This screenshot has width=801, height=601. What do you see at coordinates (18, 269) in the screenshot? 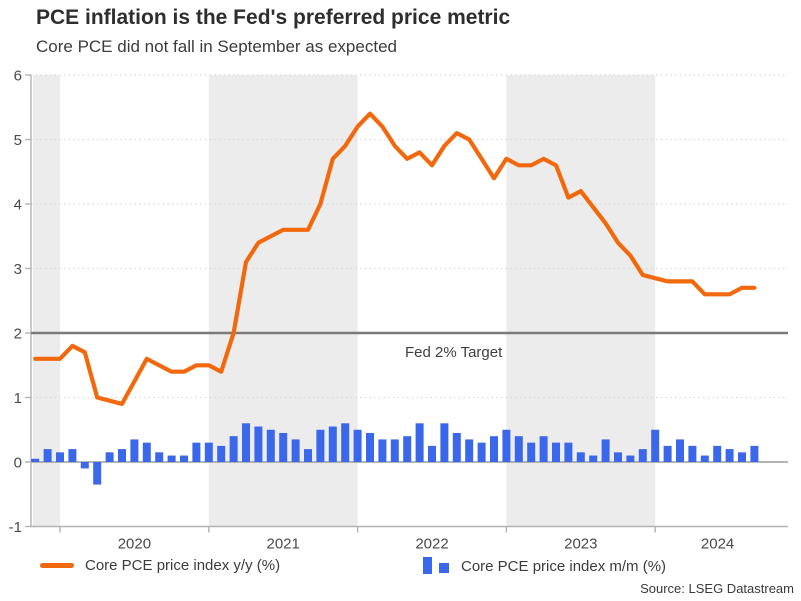
I see `y-tick-label: 3` at bounding box center [18, 269].